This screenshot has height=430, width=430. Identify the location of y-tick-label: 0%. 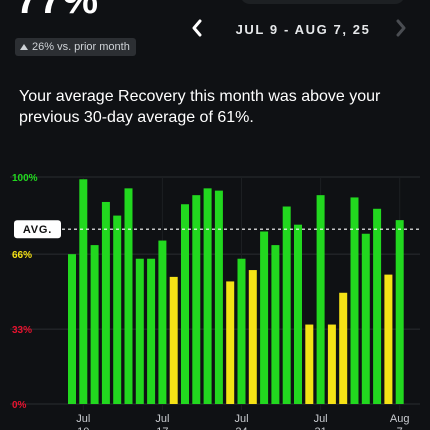
(19, 405).